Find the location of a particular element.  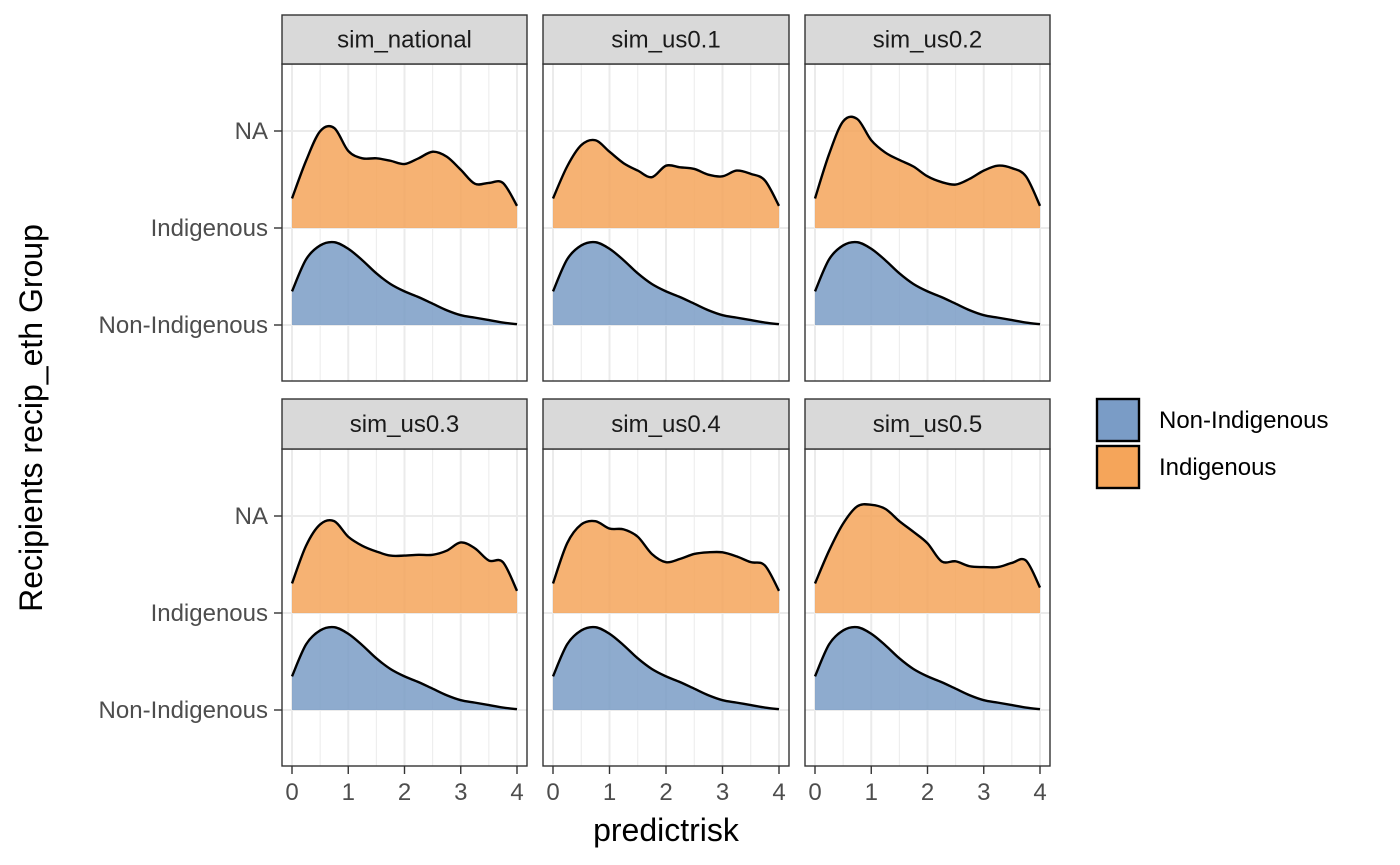

facet-strip-label: sim_us0.4 is located at coordinates (665, 424).